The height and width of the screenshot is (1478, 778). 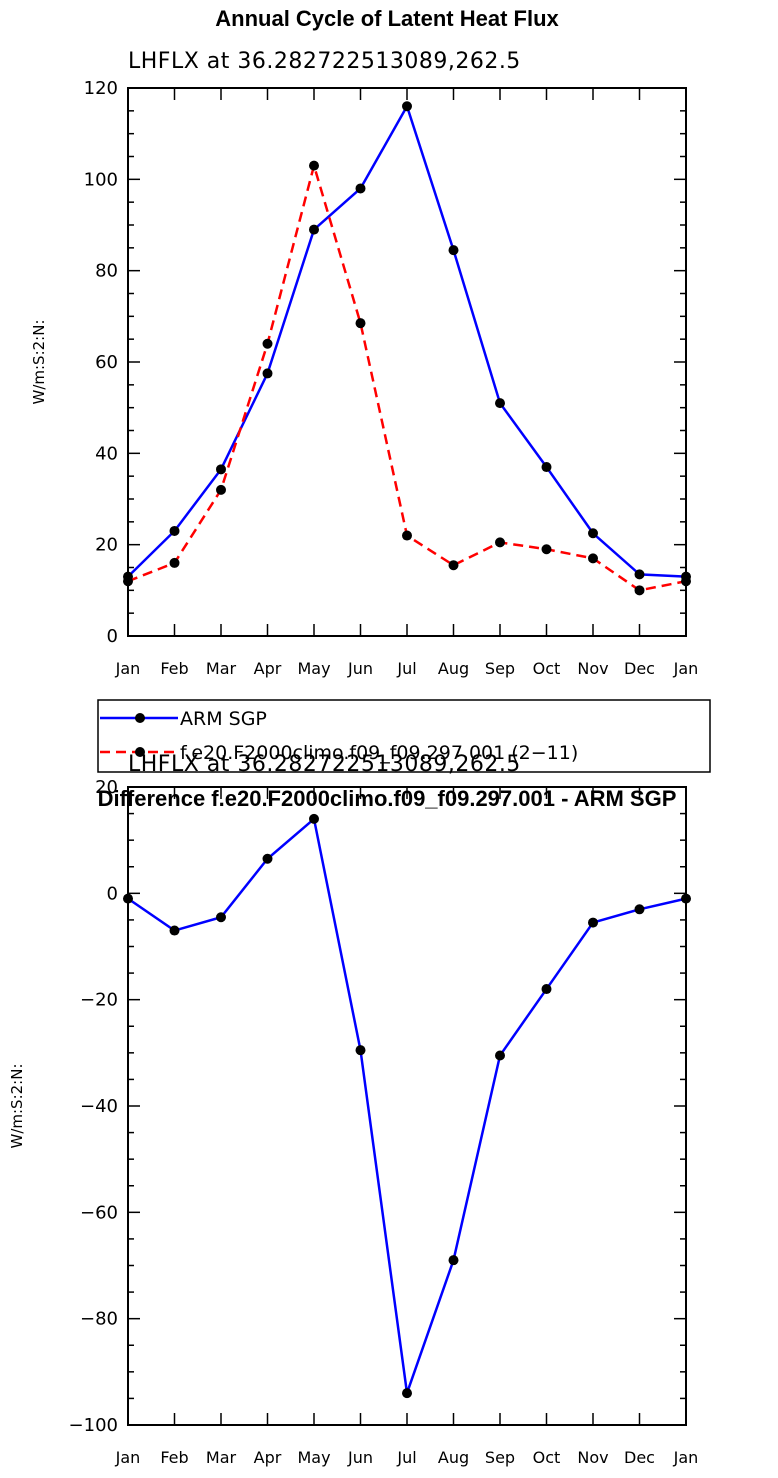 What do you see at coordinates (101, 88) in the screenshot?
I see `y-tick-label: 120` at bounding box center [101, 88].